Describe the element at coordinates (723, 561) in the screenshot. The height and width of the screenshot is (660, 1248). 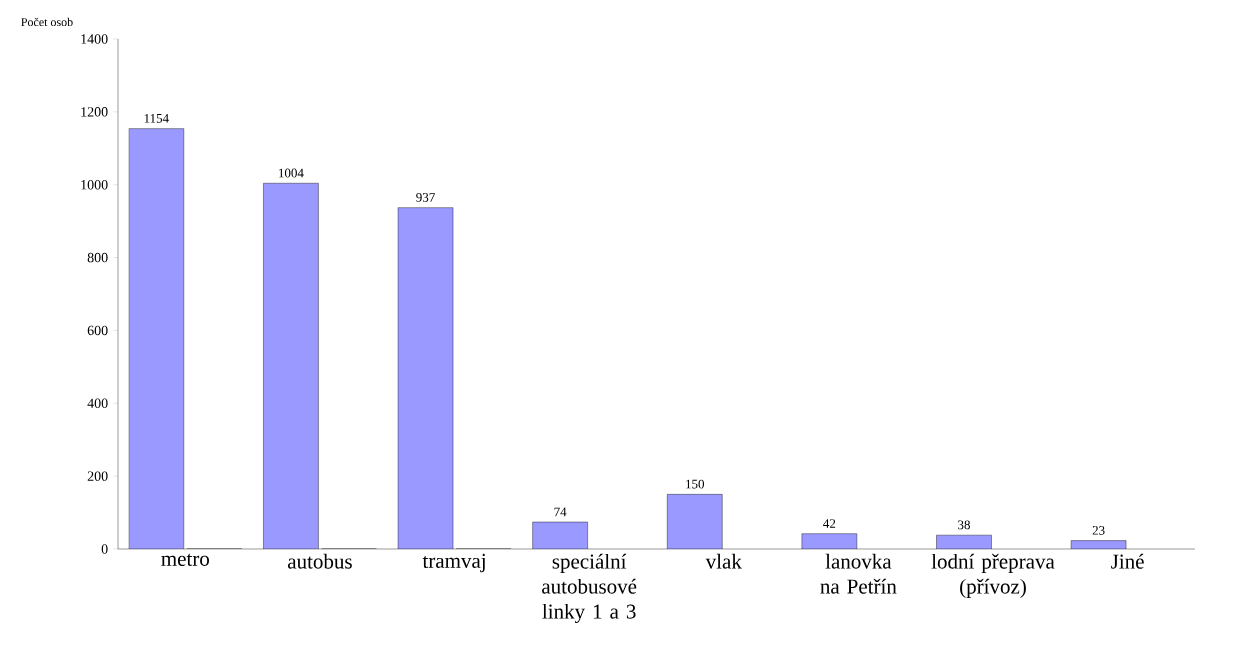
I see `x-tick-label: vlak` at that location.